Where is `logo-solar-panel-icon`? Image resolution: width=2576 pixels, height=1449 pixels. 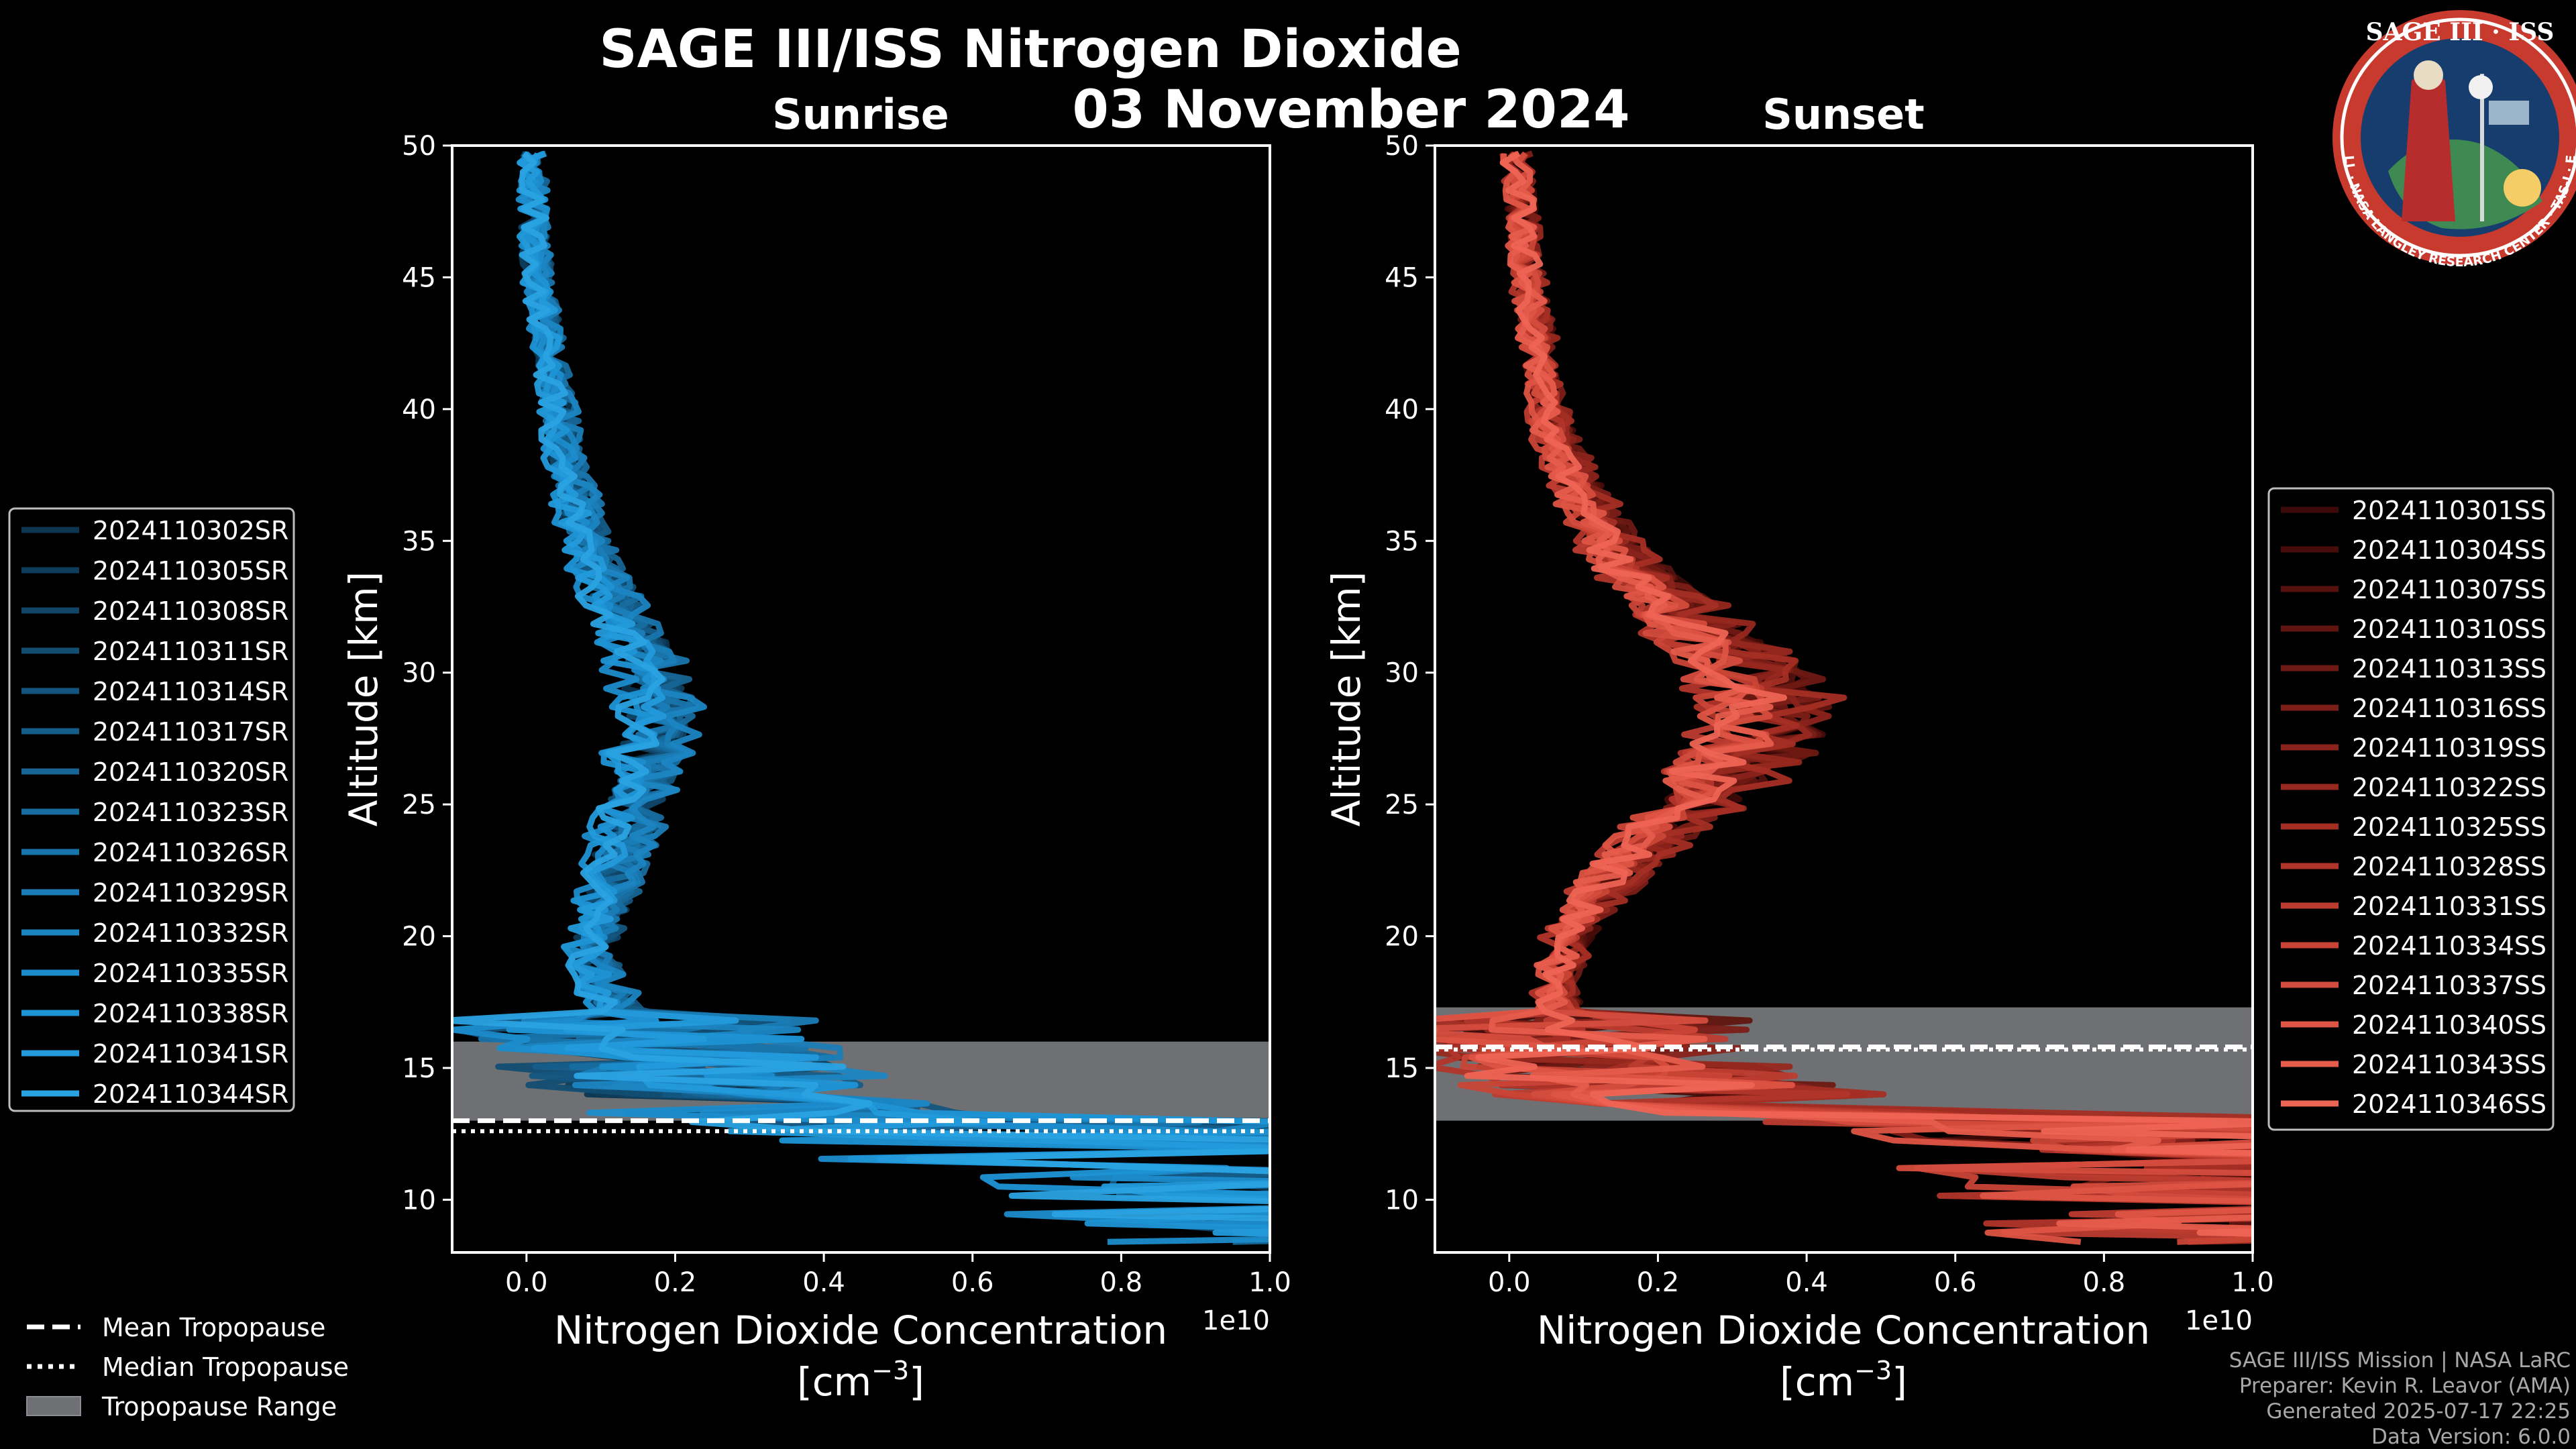 logo-solar-panel-icon is located at coordinates (2509, 113).